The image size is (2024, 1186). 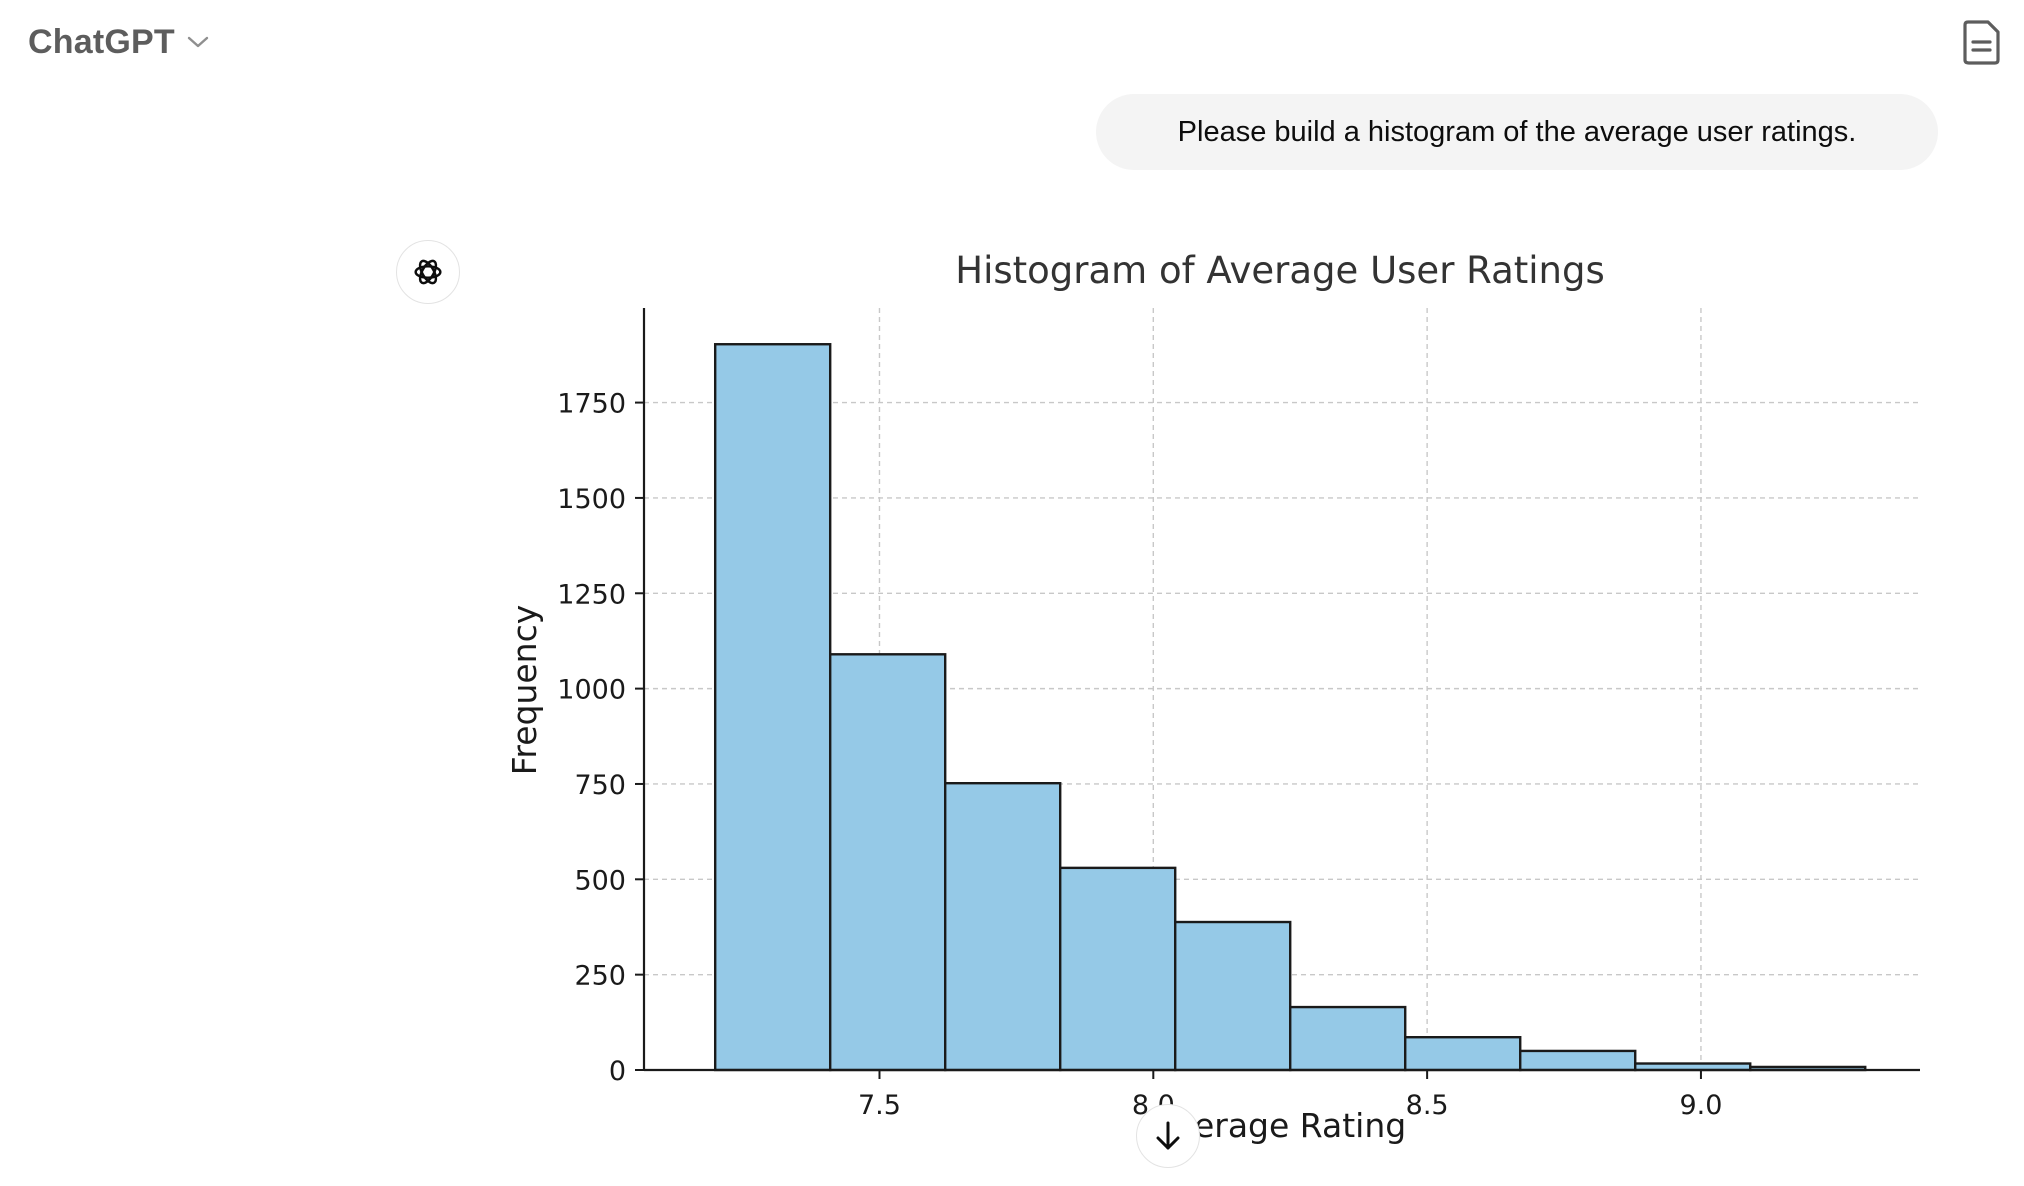 I want to click on app-title: ChatGPT, so click(x=101, y=41).